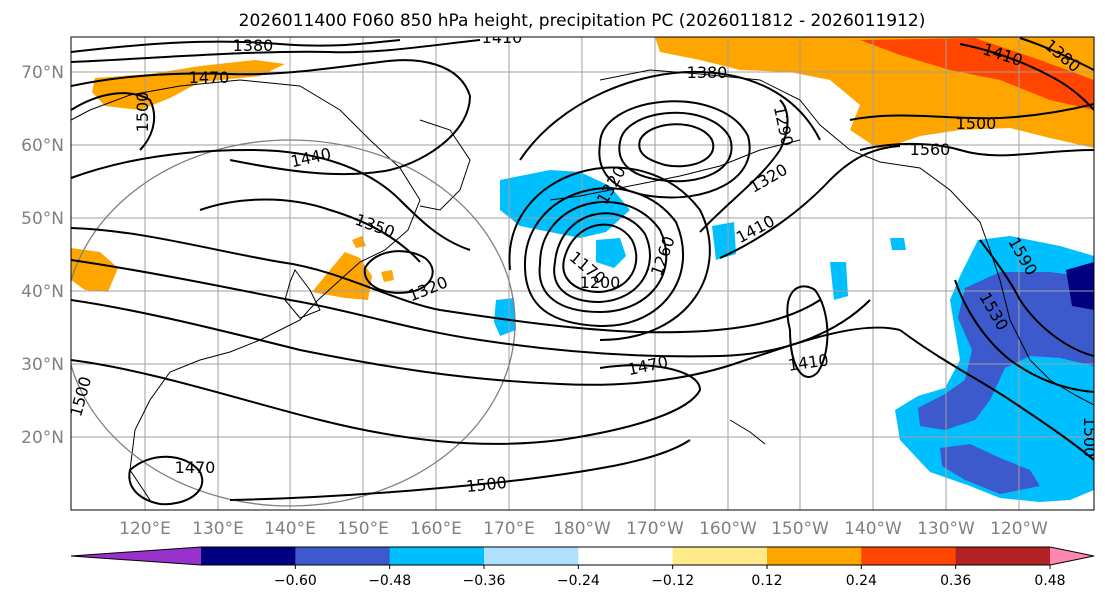 The width and height of the screenshot is (1105, 604). I want to click on lon-label: 160°E, so click(436, 529).